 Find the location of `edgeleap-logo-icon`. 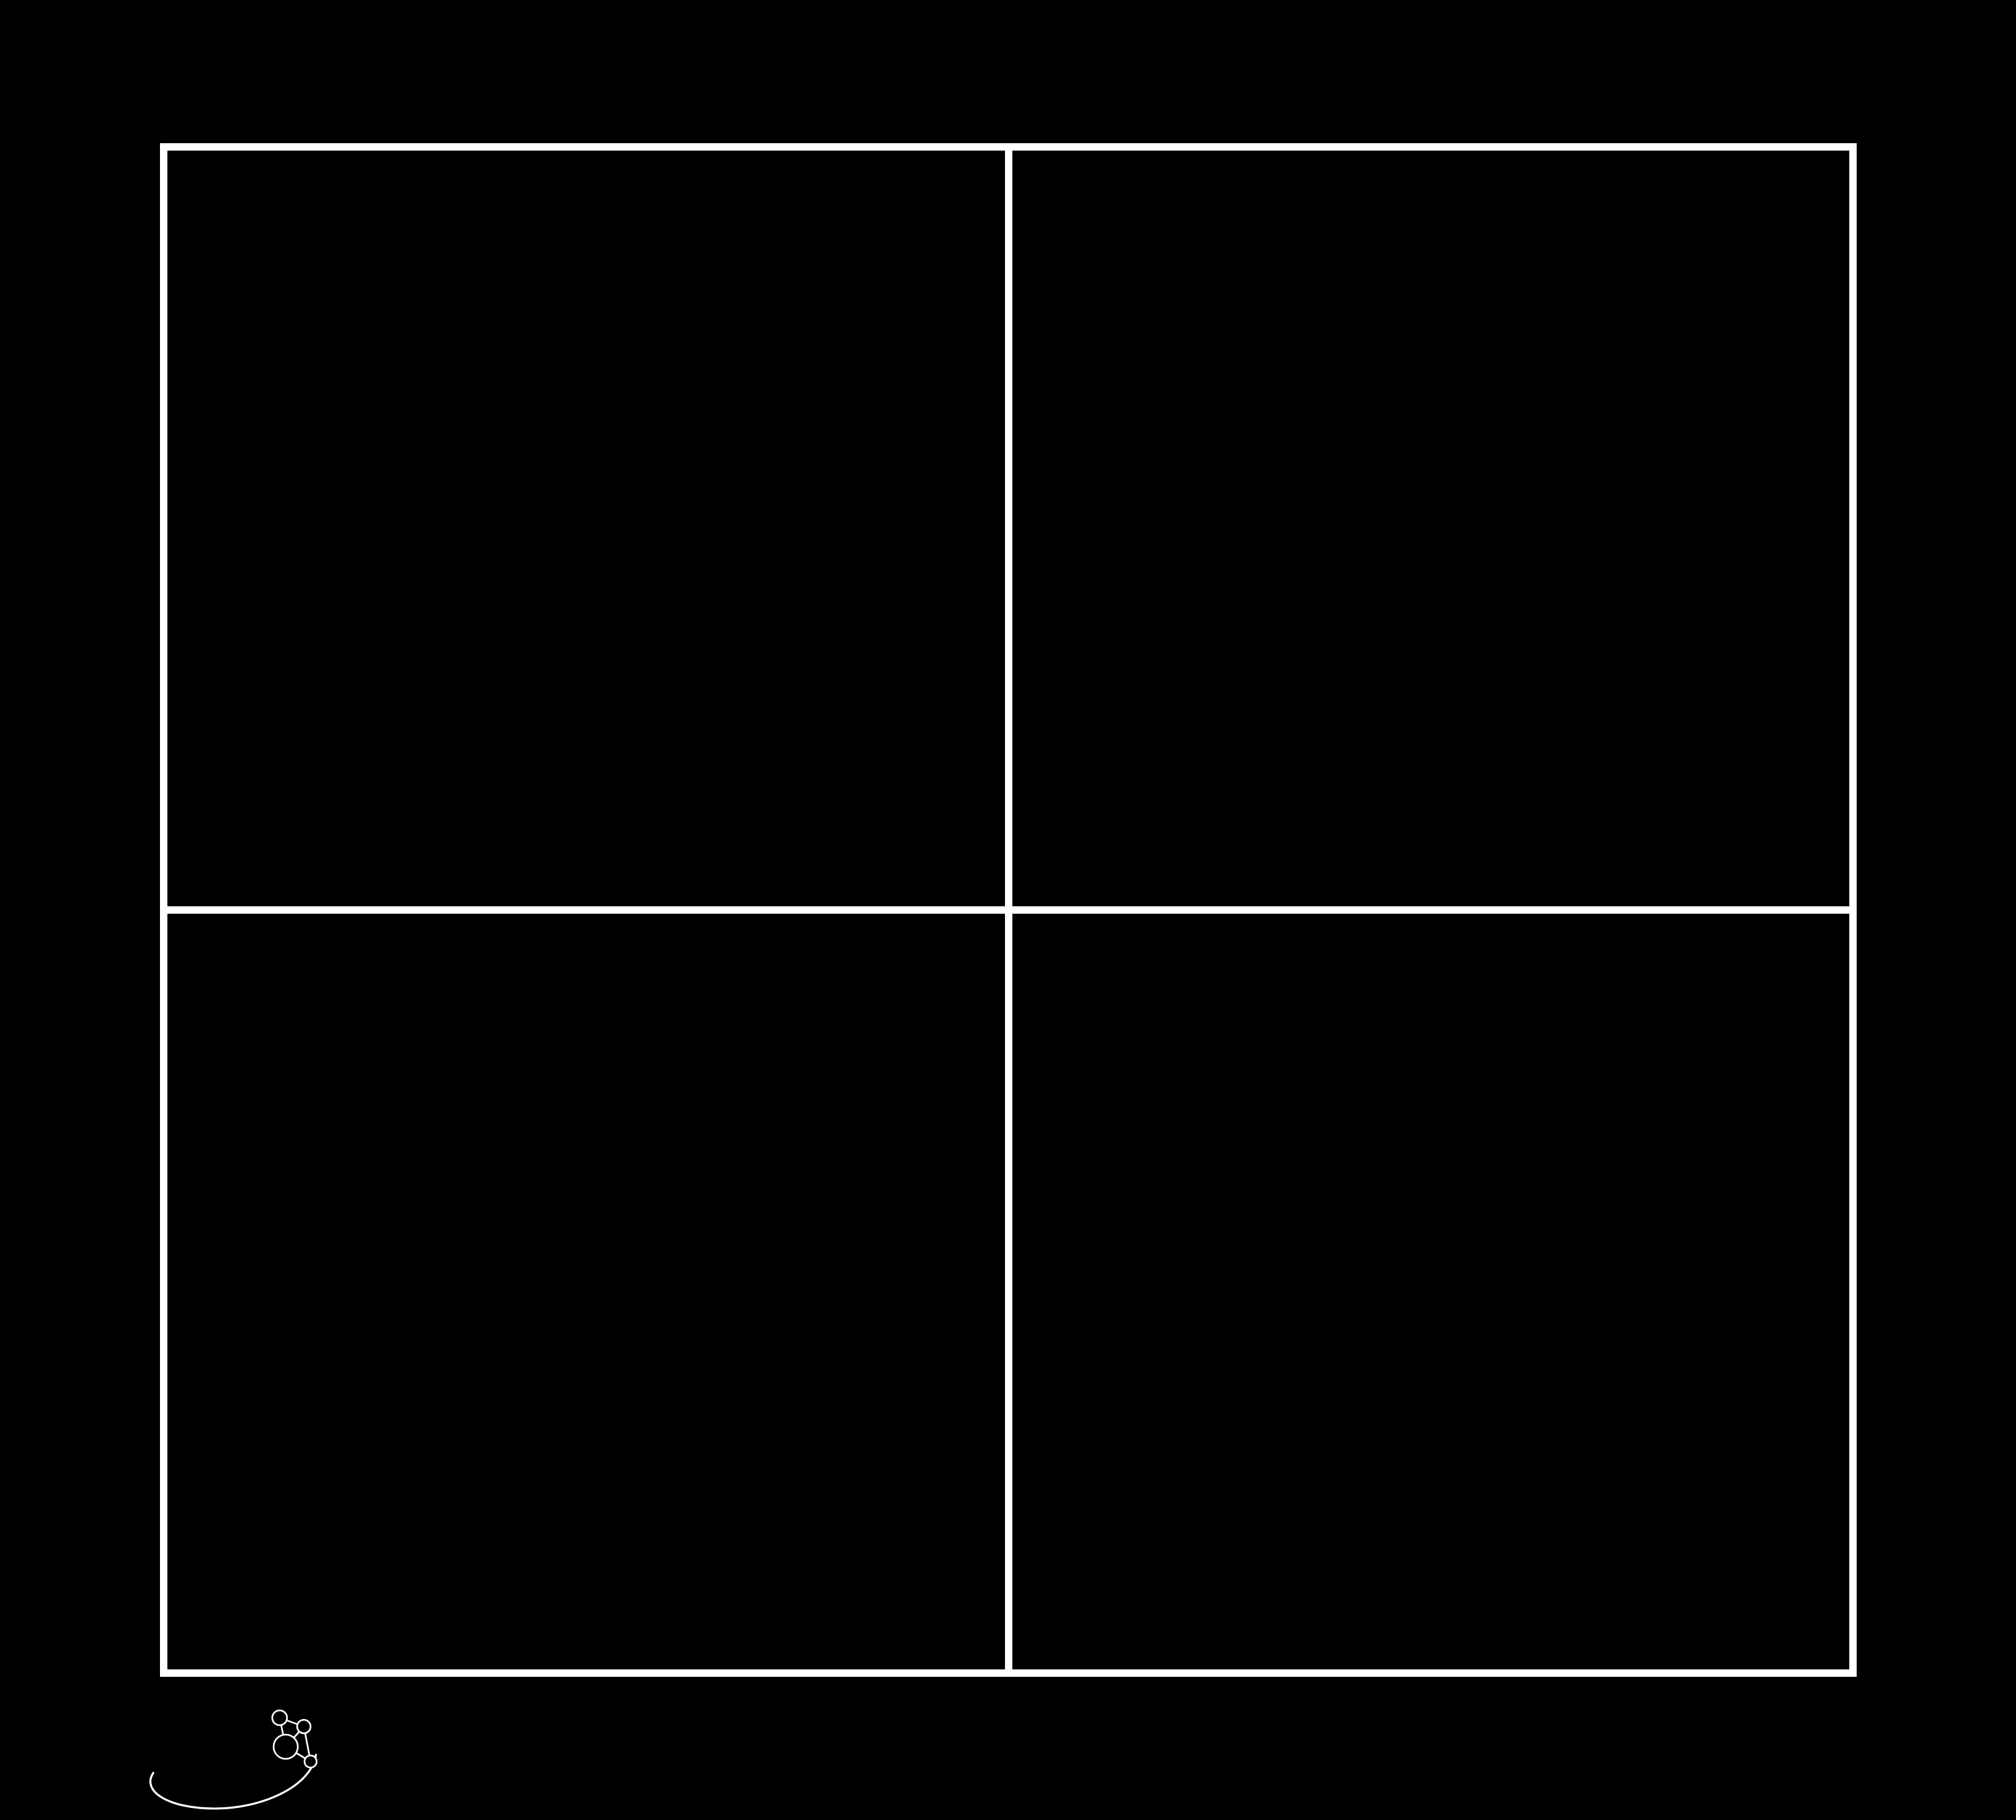

edgeleap-logo-icon is located at coordinates (233, 1759).